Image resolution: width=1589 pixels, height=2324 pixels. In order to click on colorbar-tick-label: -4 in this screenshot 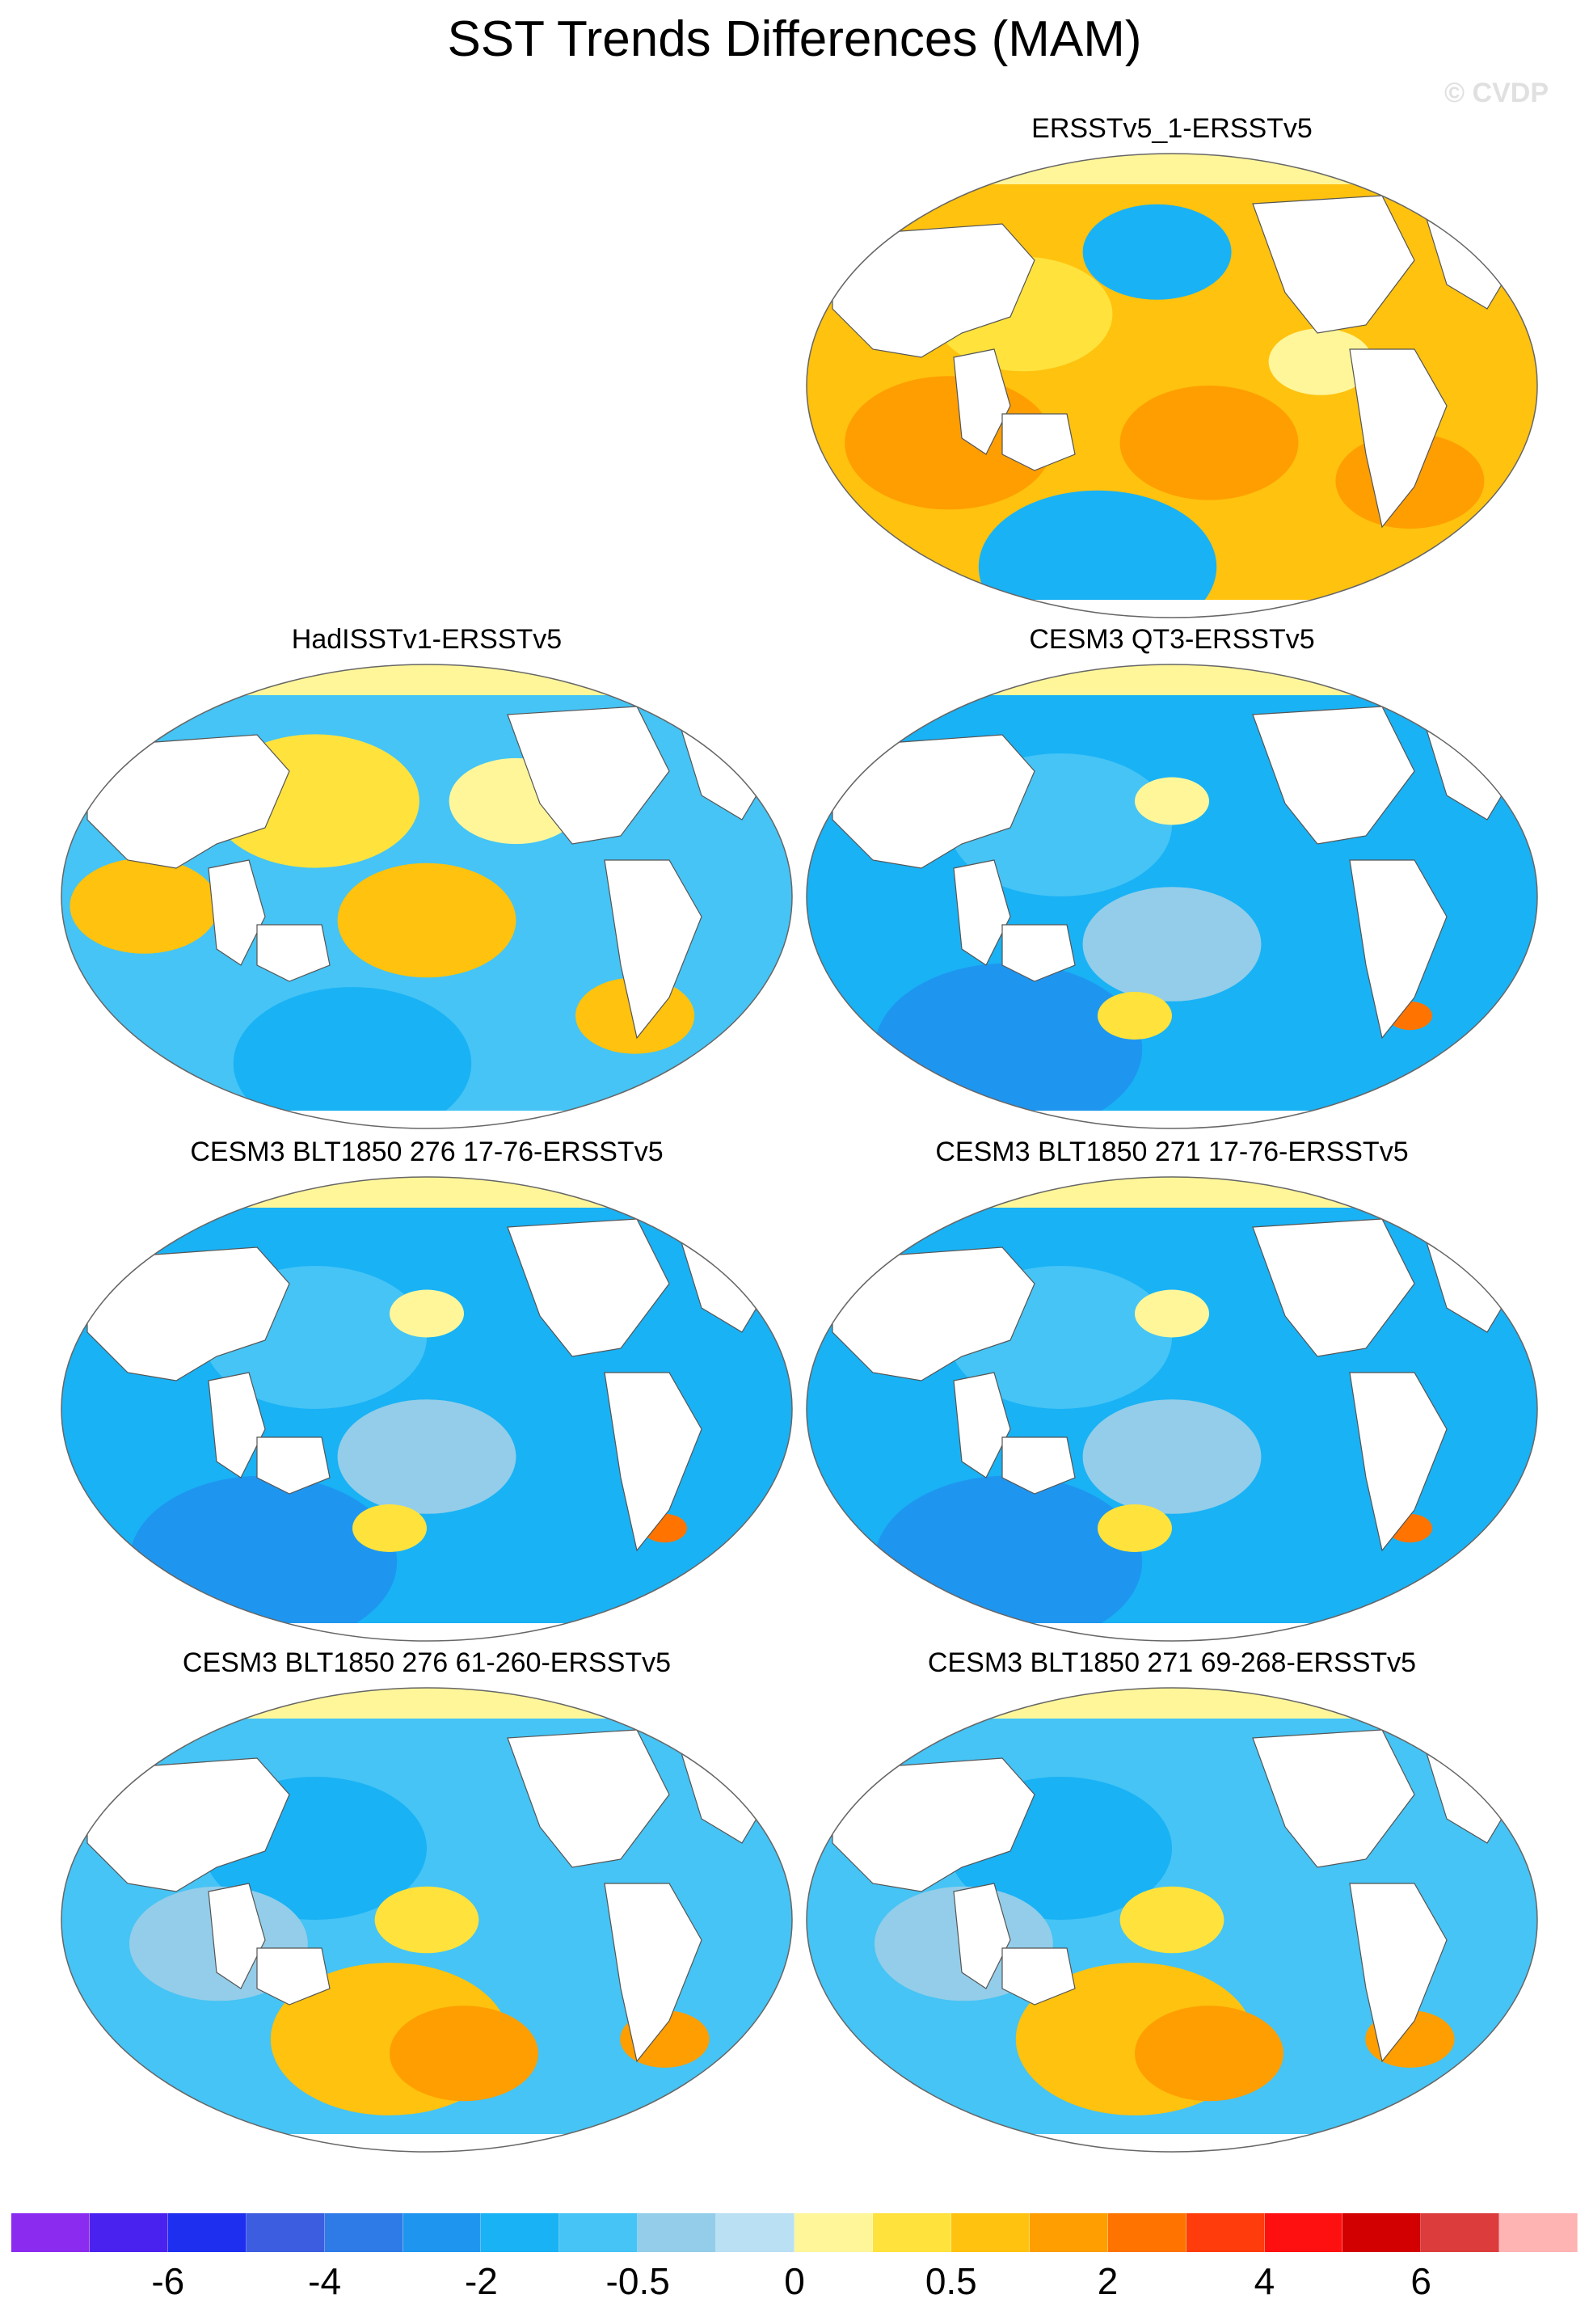, I will do `click(325, 2281)`.